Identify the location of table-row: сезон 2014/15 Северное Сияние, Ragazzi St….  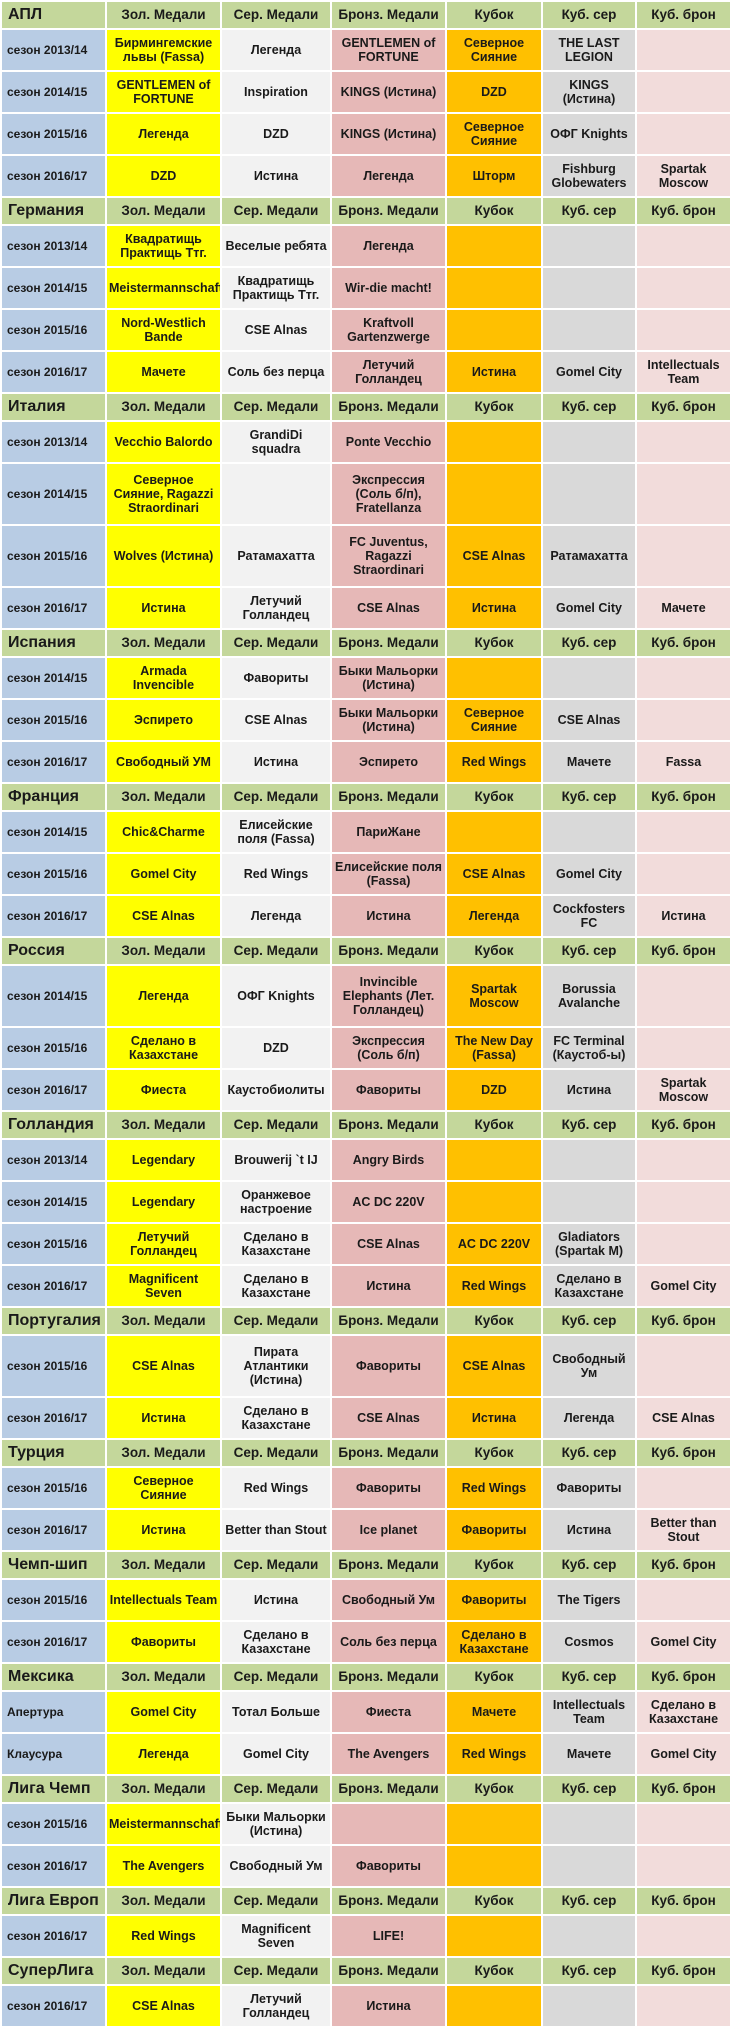
(365, 494).